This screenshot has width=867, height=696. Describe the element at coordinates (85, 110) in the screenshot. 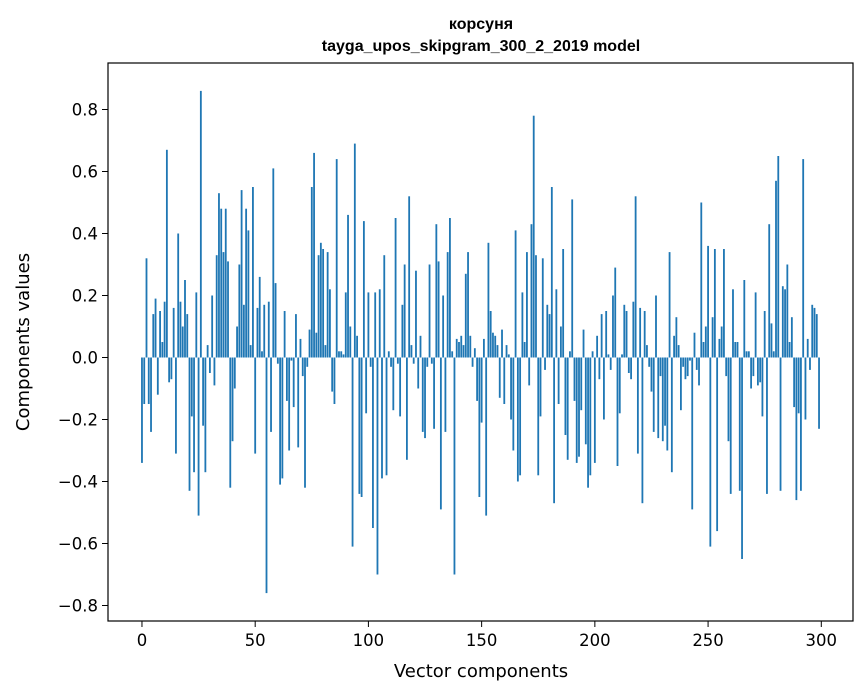

I see `y-tick-label: 0.8` at that location.